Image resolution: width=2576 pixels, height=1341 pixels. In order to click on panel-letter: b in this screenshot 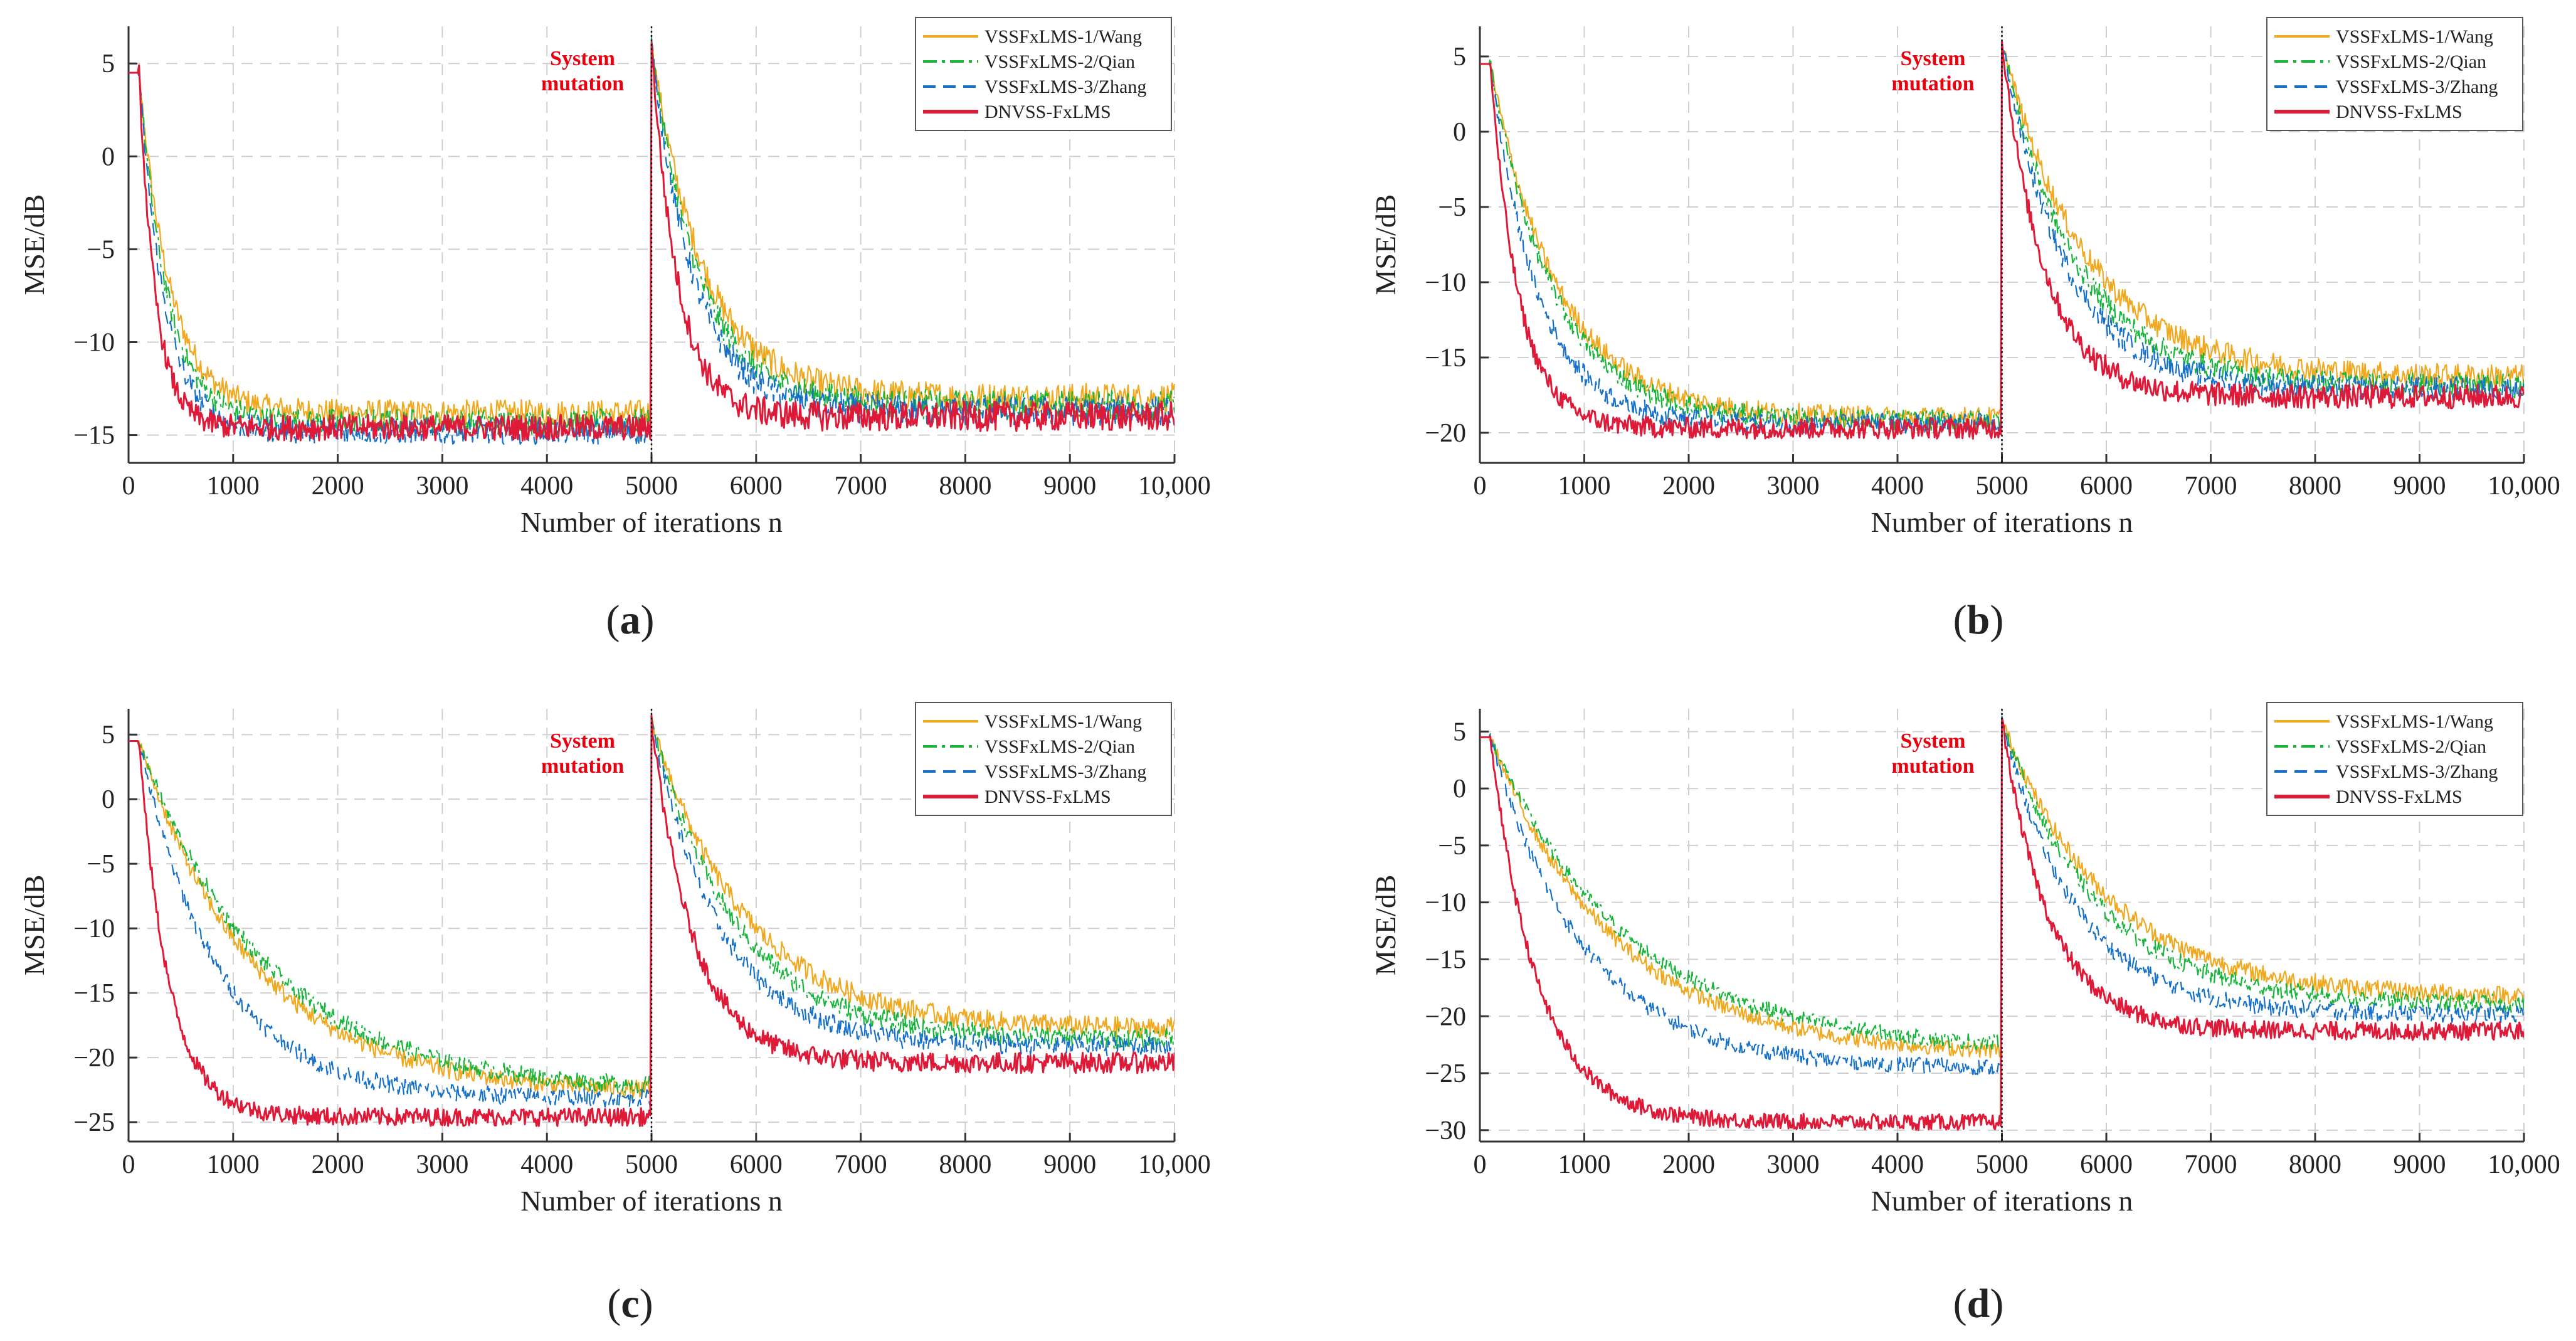, I will do `click(1979, 620)`.